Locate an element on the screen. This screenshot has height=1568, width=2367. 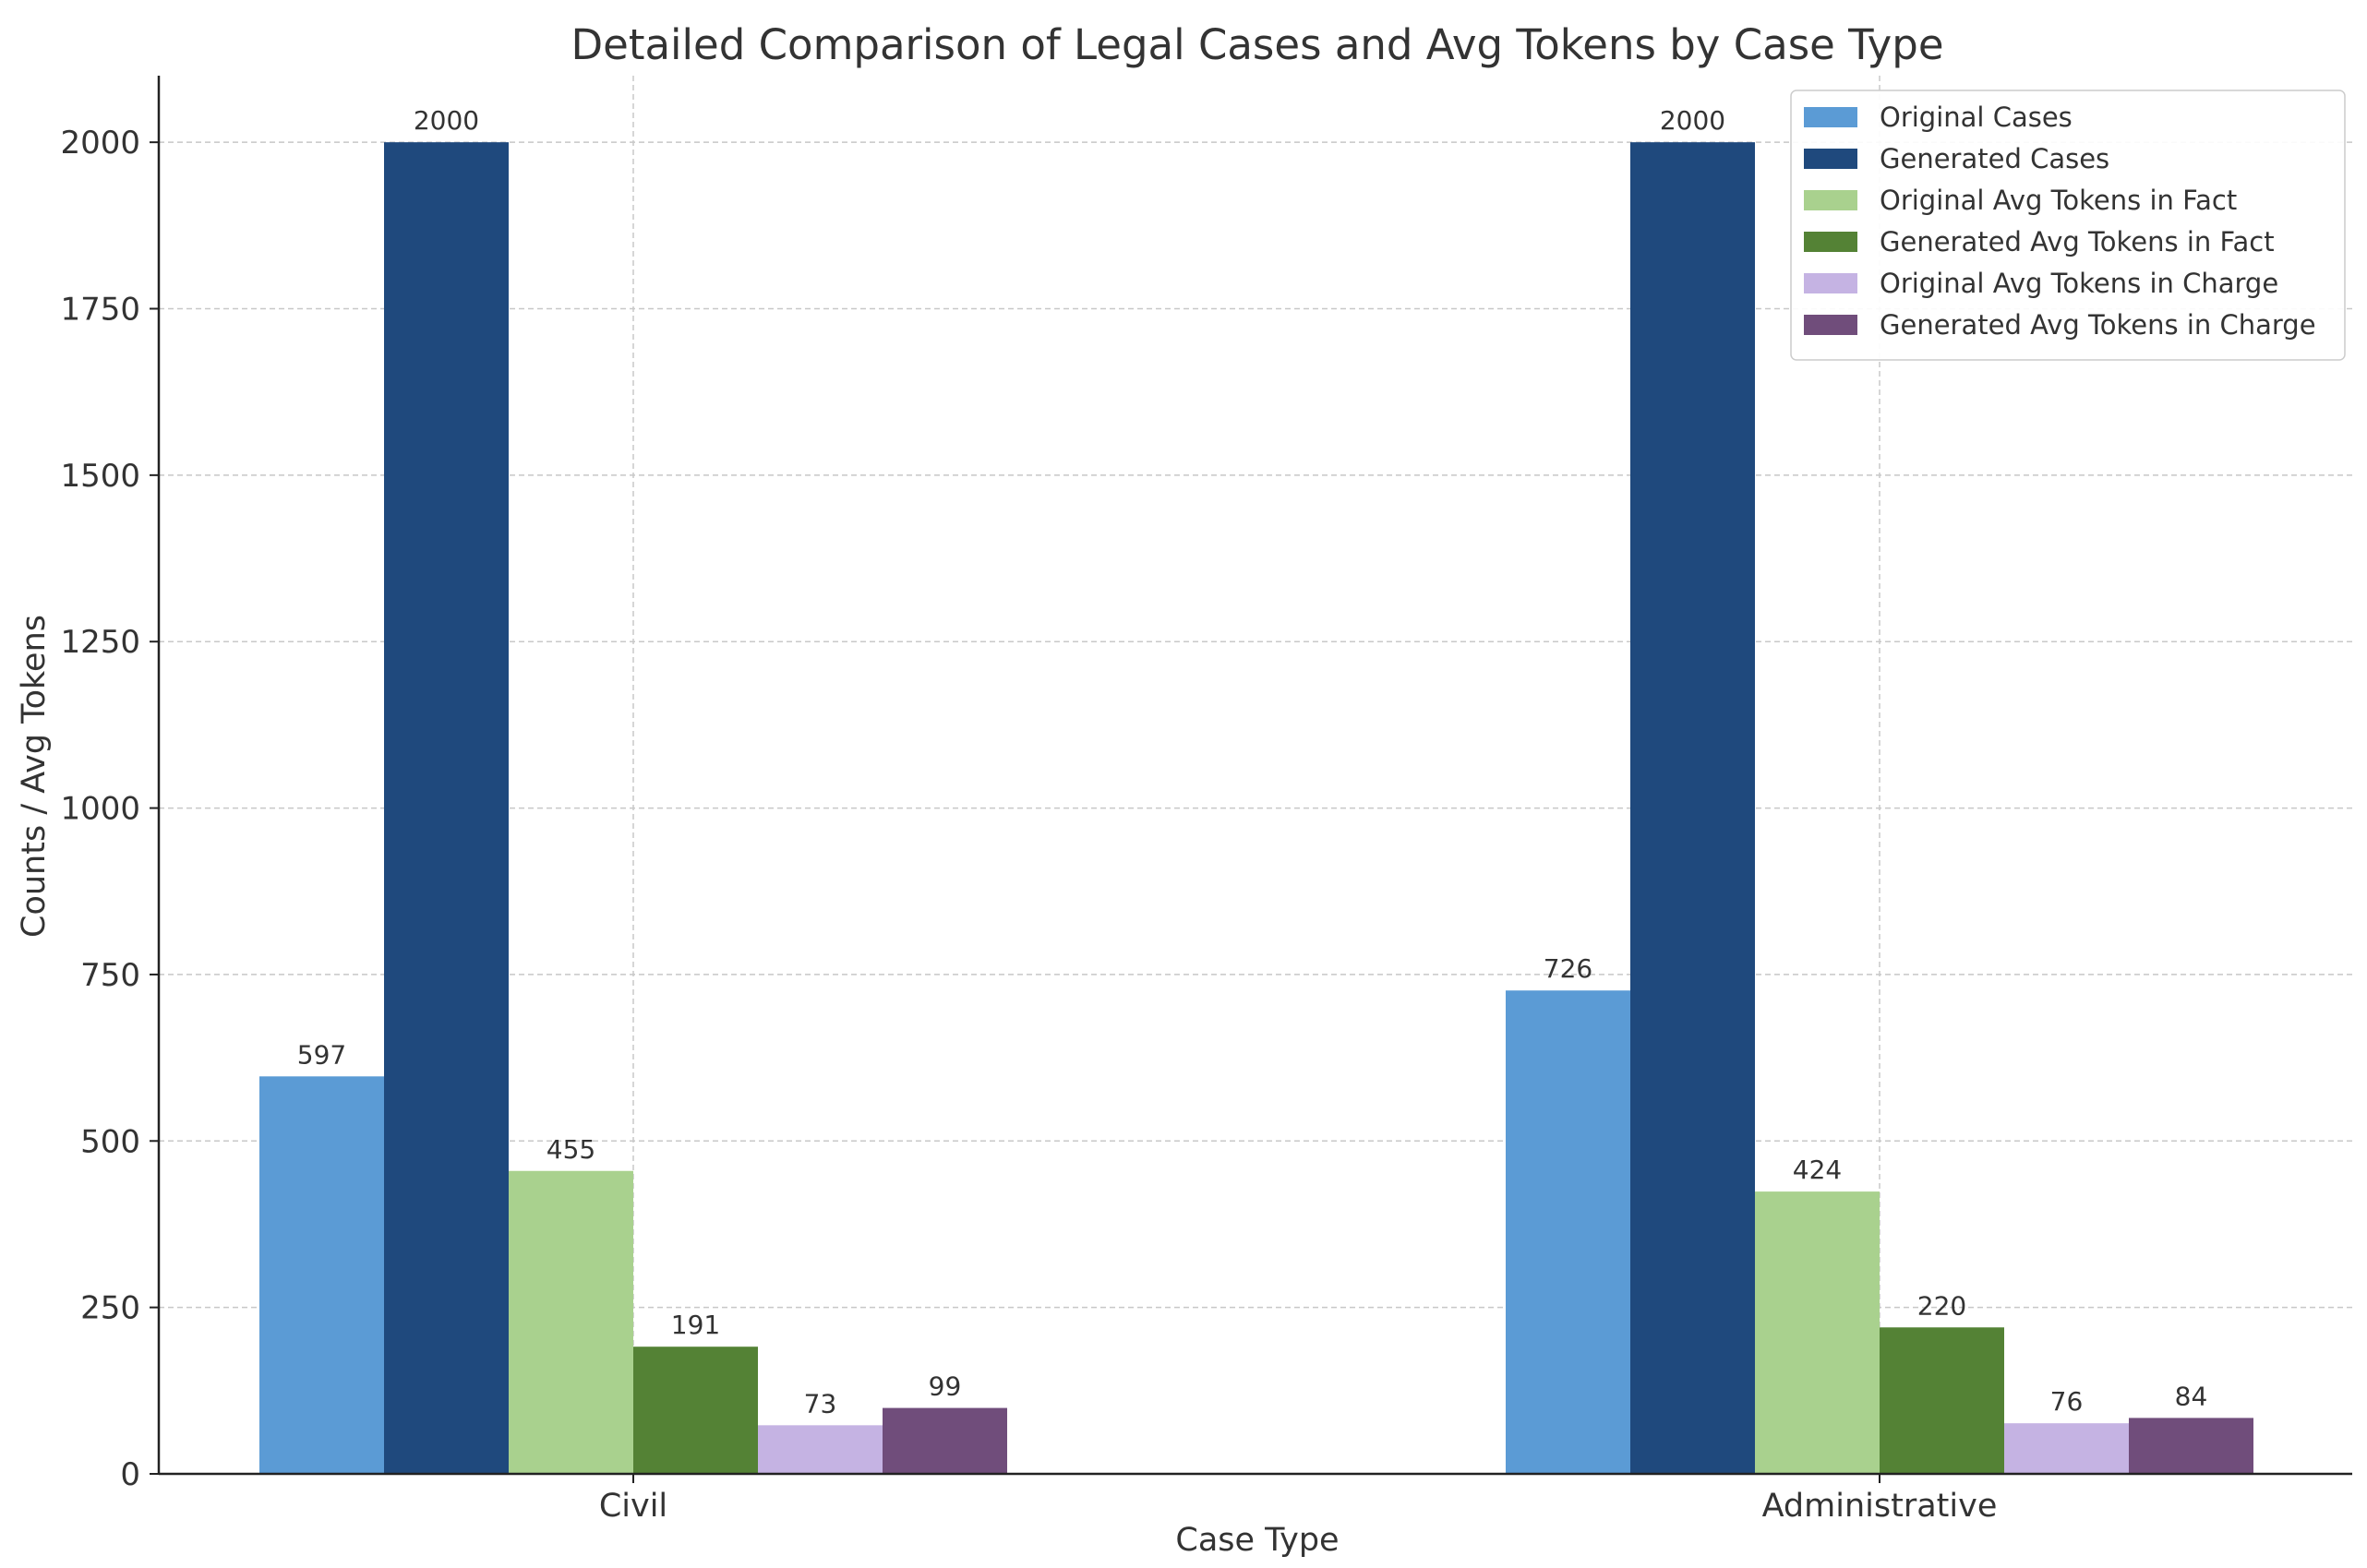
legend-label: Generated Avg Tokens in Fact is located at coordinates (2078, 242).